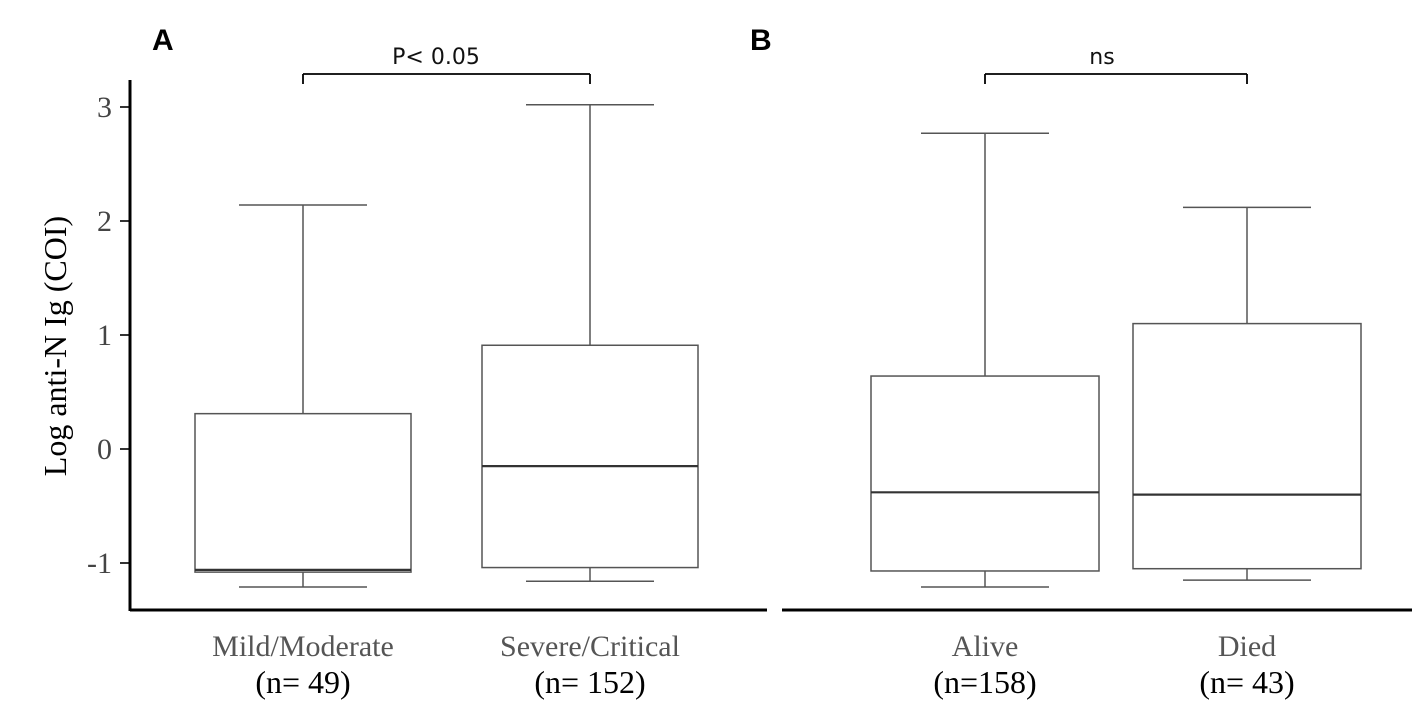 The image size is (1418, 713). I want to click on panel-a-significance-bracket, so click(446, 78).